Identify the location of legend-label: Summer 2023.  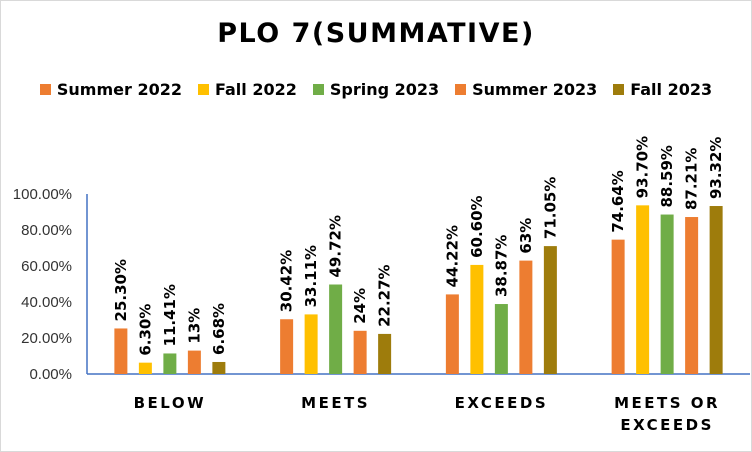
(535, 89).